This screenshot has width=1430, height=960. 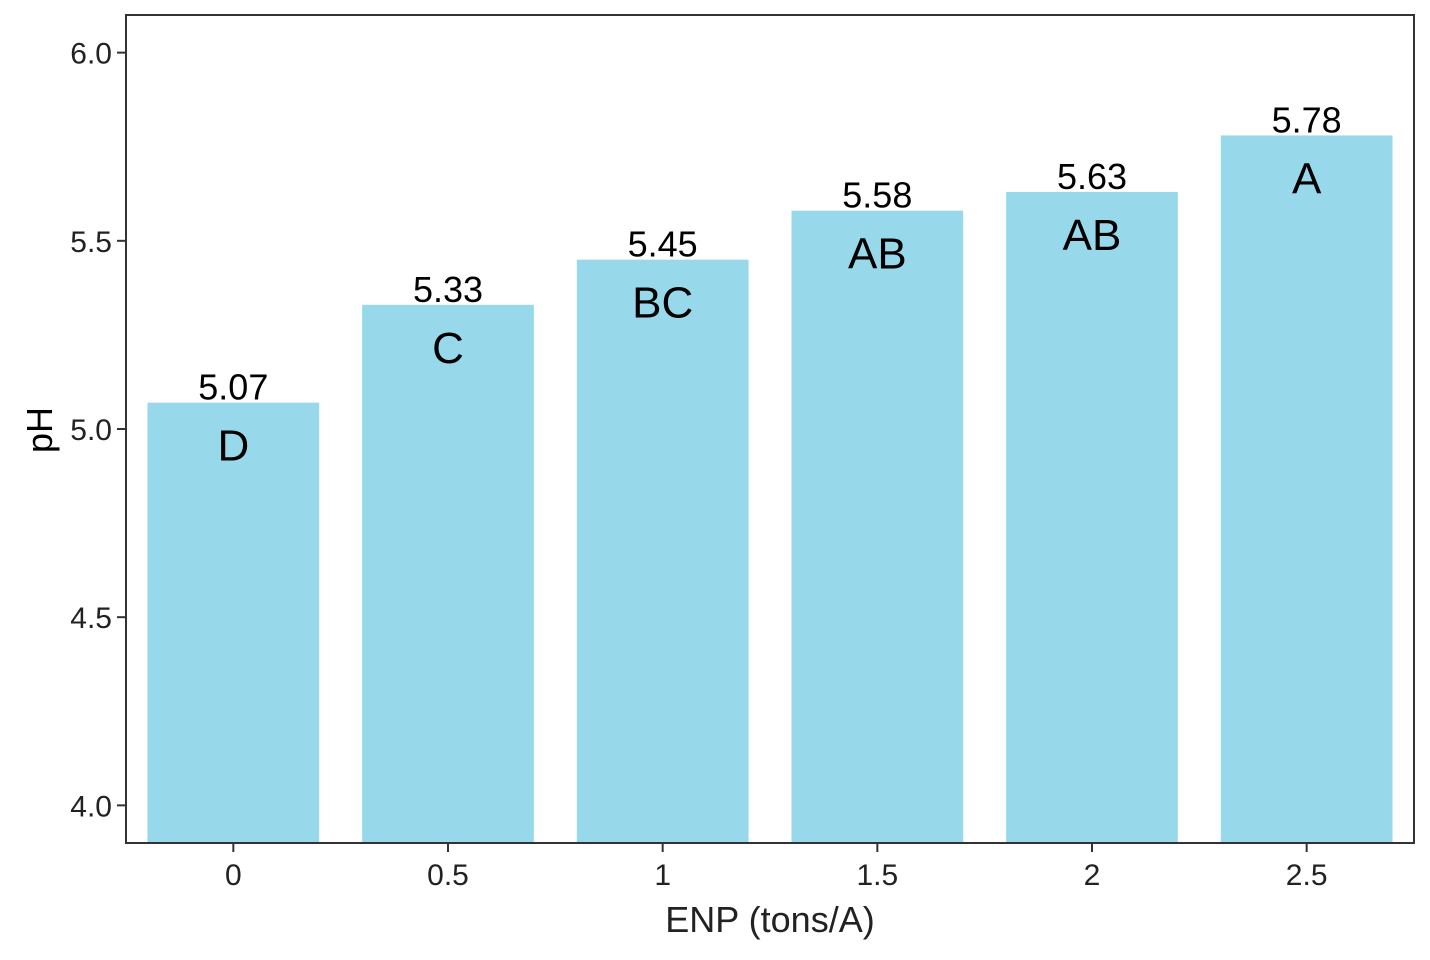 What do you see at coordinates (776, 867) in the screenshot?
I see `x-axis: 0 0.5 1 1.5 2 2.5` at bounding box center [776, 867].